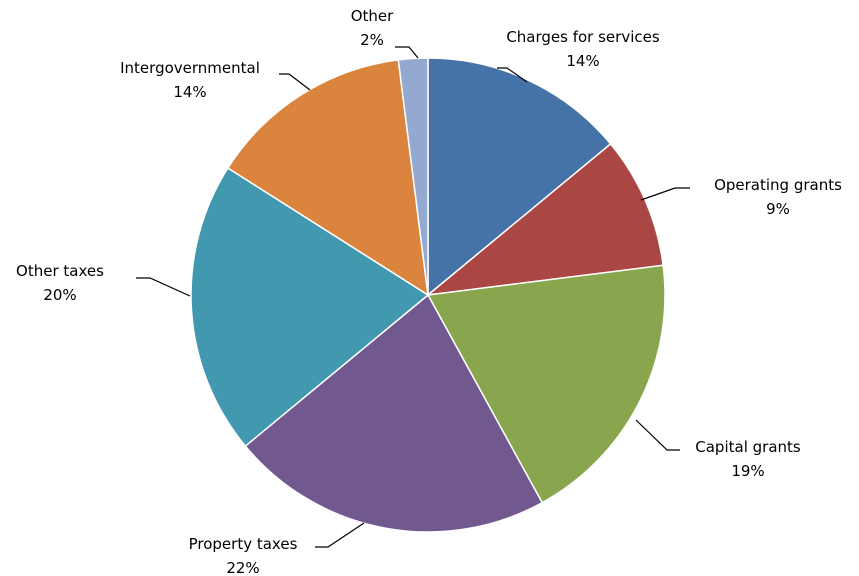 The image size is (859, 576). What do you see at coordinates (544, 219) in the screenshot?
I see `pie-slice-operating-grants` at bounding box center [544, 219].